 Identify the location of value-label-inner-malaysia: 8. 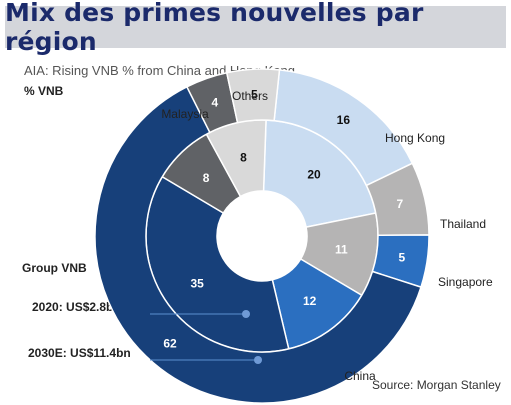
(206, 178).